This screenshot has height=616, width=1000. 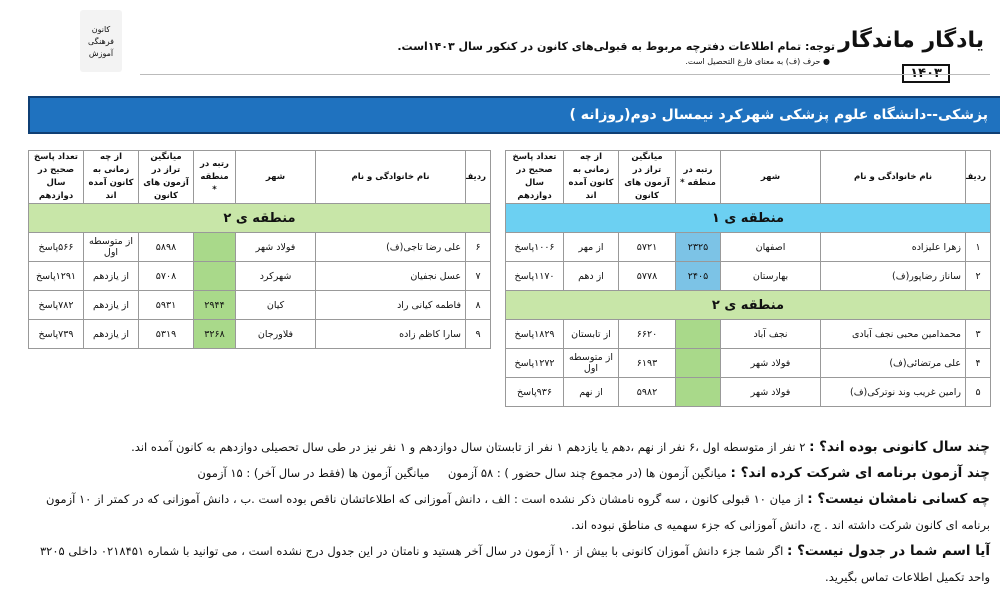 I want to click on section-row: منطقه ی ۱, so click(x=748, y=218).